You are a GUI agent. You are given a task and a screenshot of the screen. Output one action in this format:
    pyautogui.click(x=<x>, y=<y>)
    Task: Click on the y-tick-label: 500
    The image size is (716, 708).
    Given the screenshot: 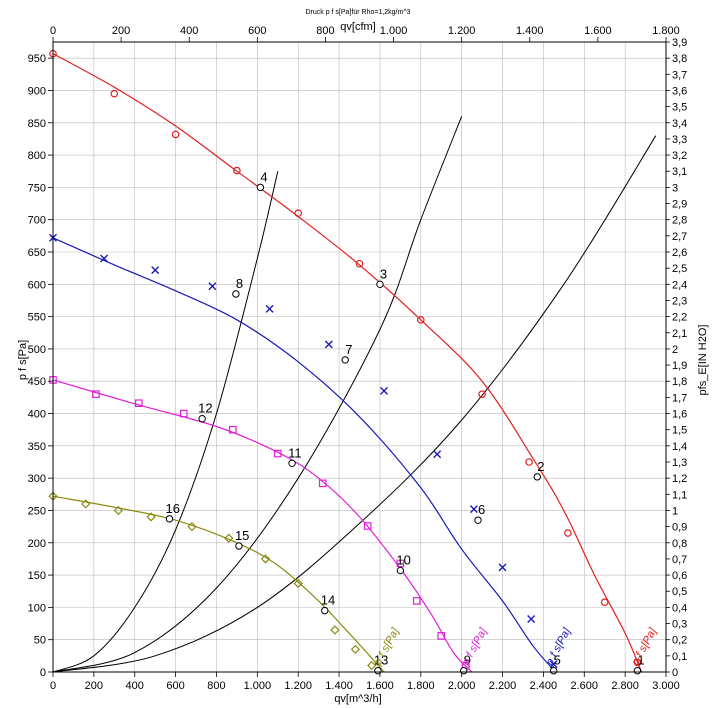 What is the action you would take?
    pyautogui.click(x=37, y=350)
    